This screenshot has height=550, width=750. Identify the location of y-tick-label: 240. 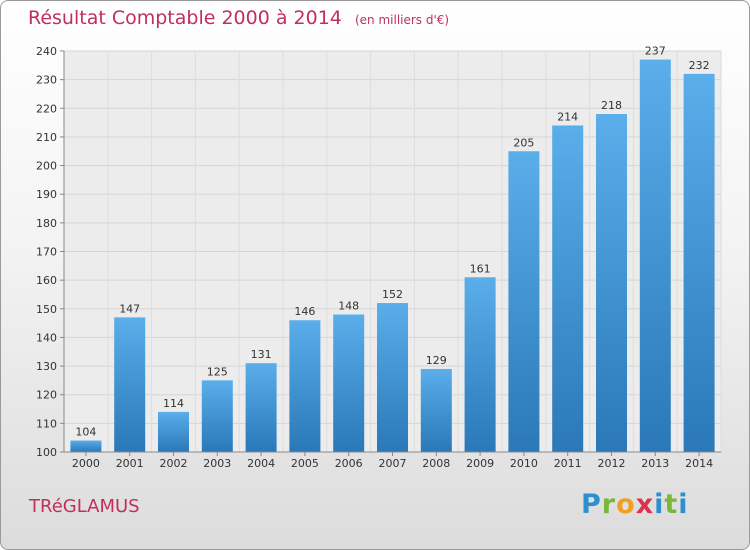
(46, 51).